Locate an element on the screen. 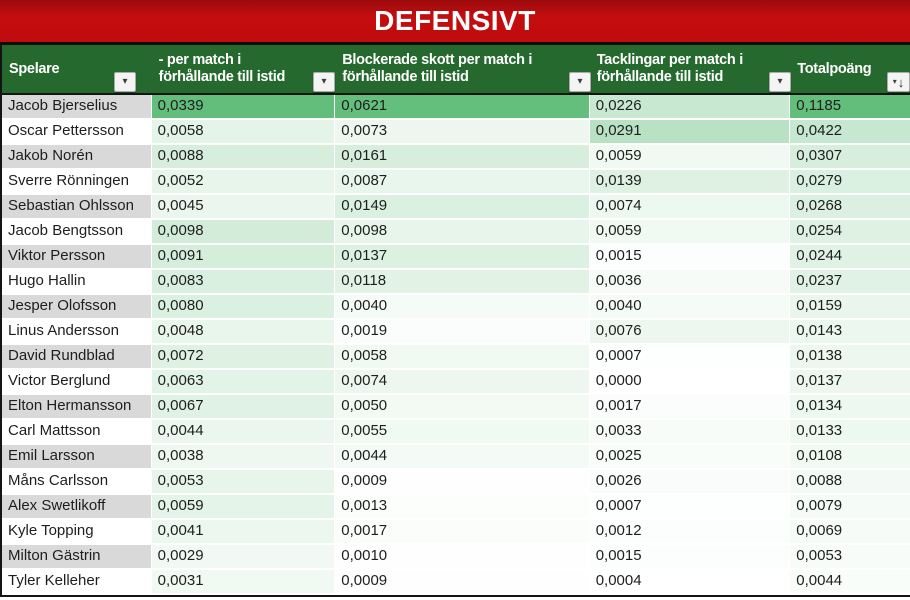  stat-cell: 0,0076 is located at coordinates (690, 332).